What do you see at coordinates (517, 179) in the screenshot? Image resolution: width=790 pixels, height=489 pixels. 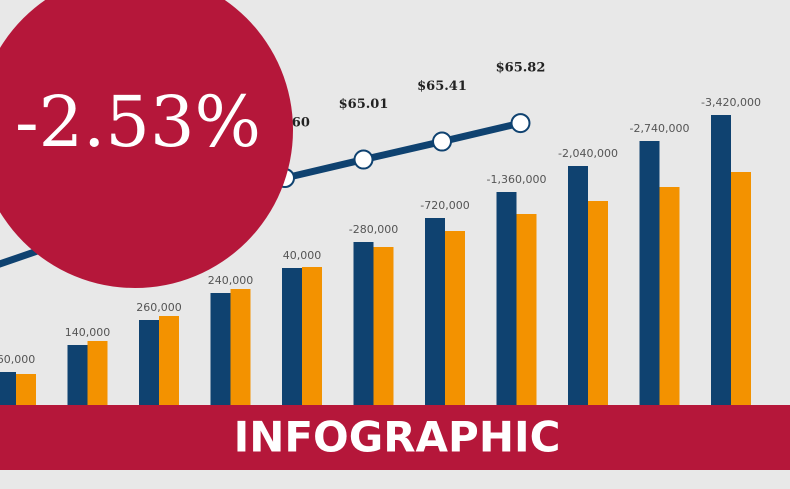 I see `bar-label: -1,360,000` at bounding box center [517, 179].